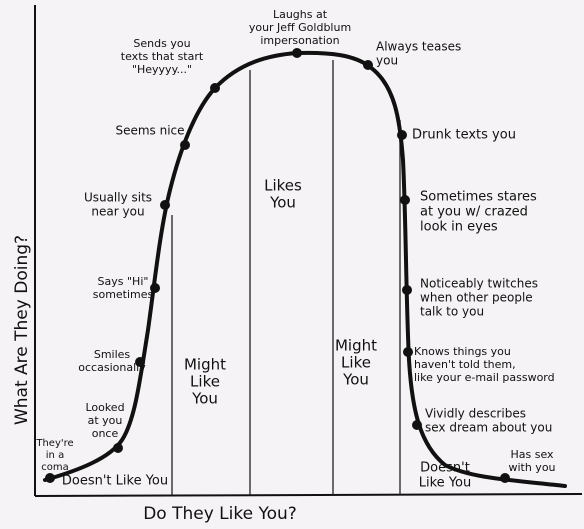 This screenshot has width=584, height=529. Describe the element at coordinates (112, 354) in the screenshot. I see `point-label: Smiles` at that location.